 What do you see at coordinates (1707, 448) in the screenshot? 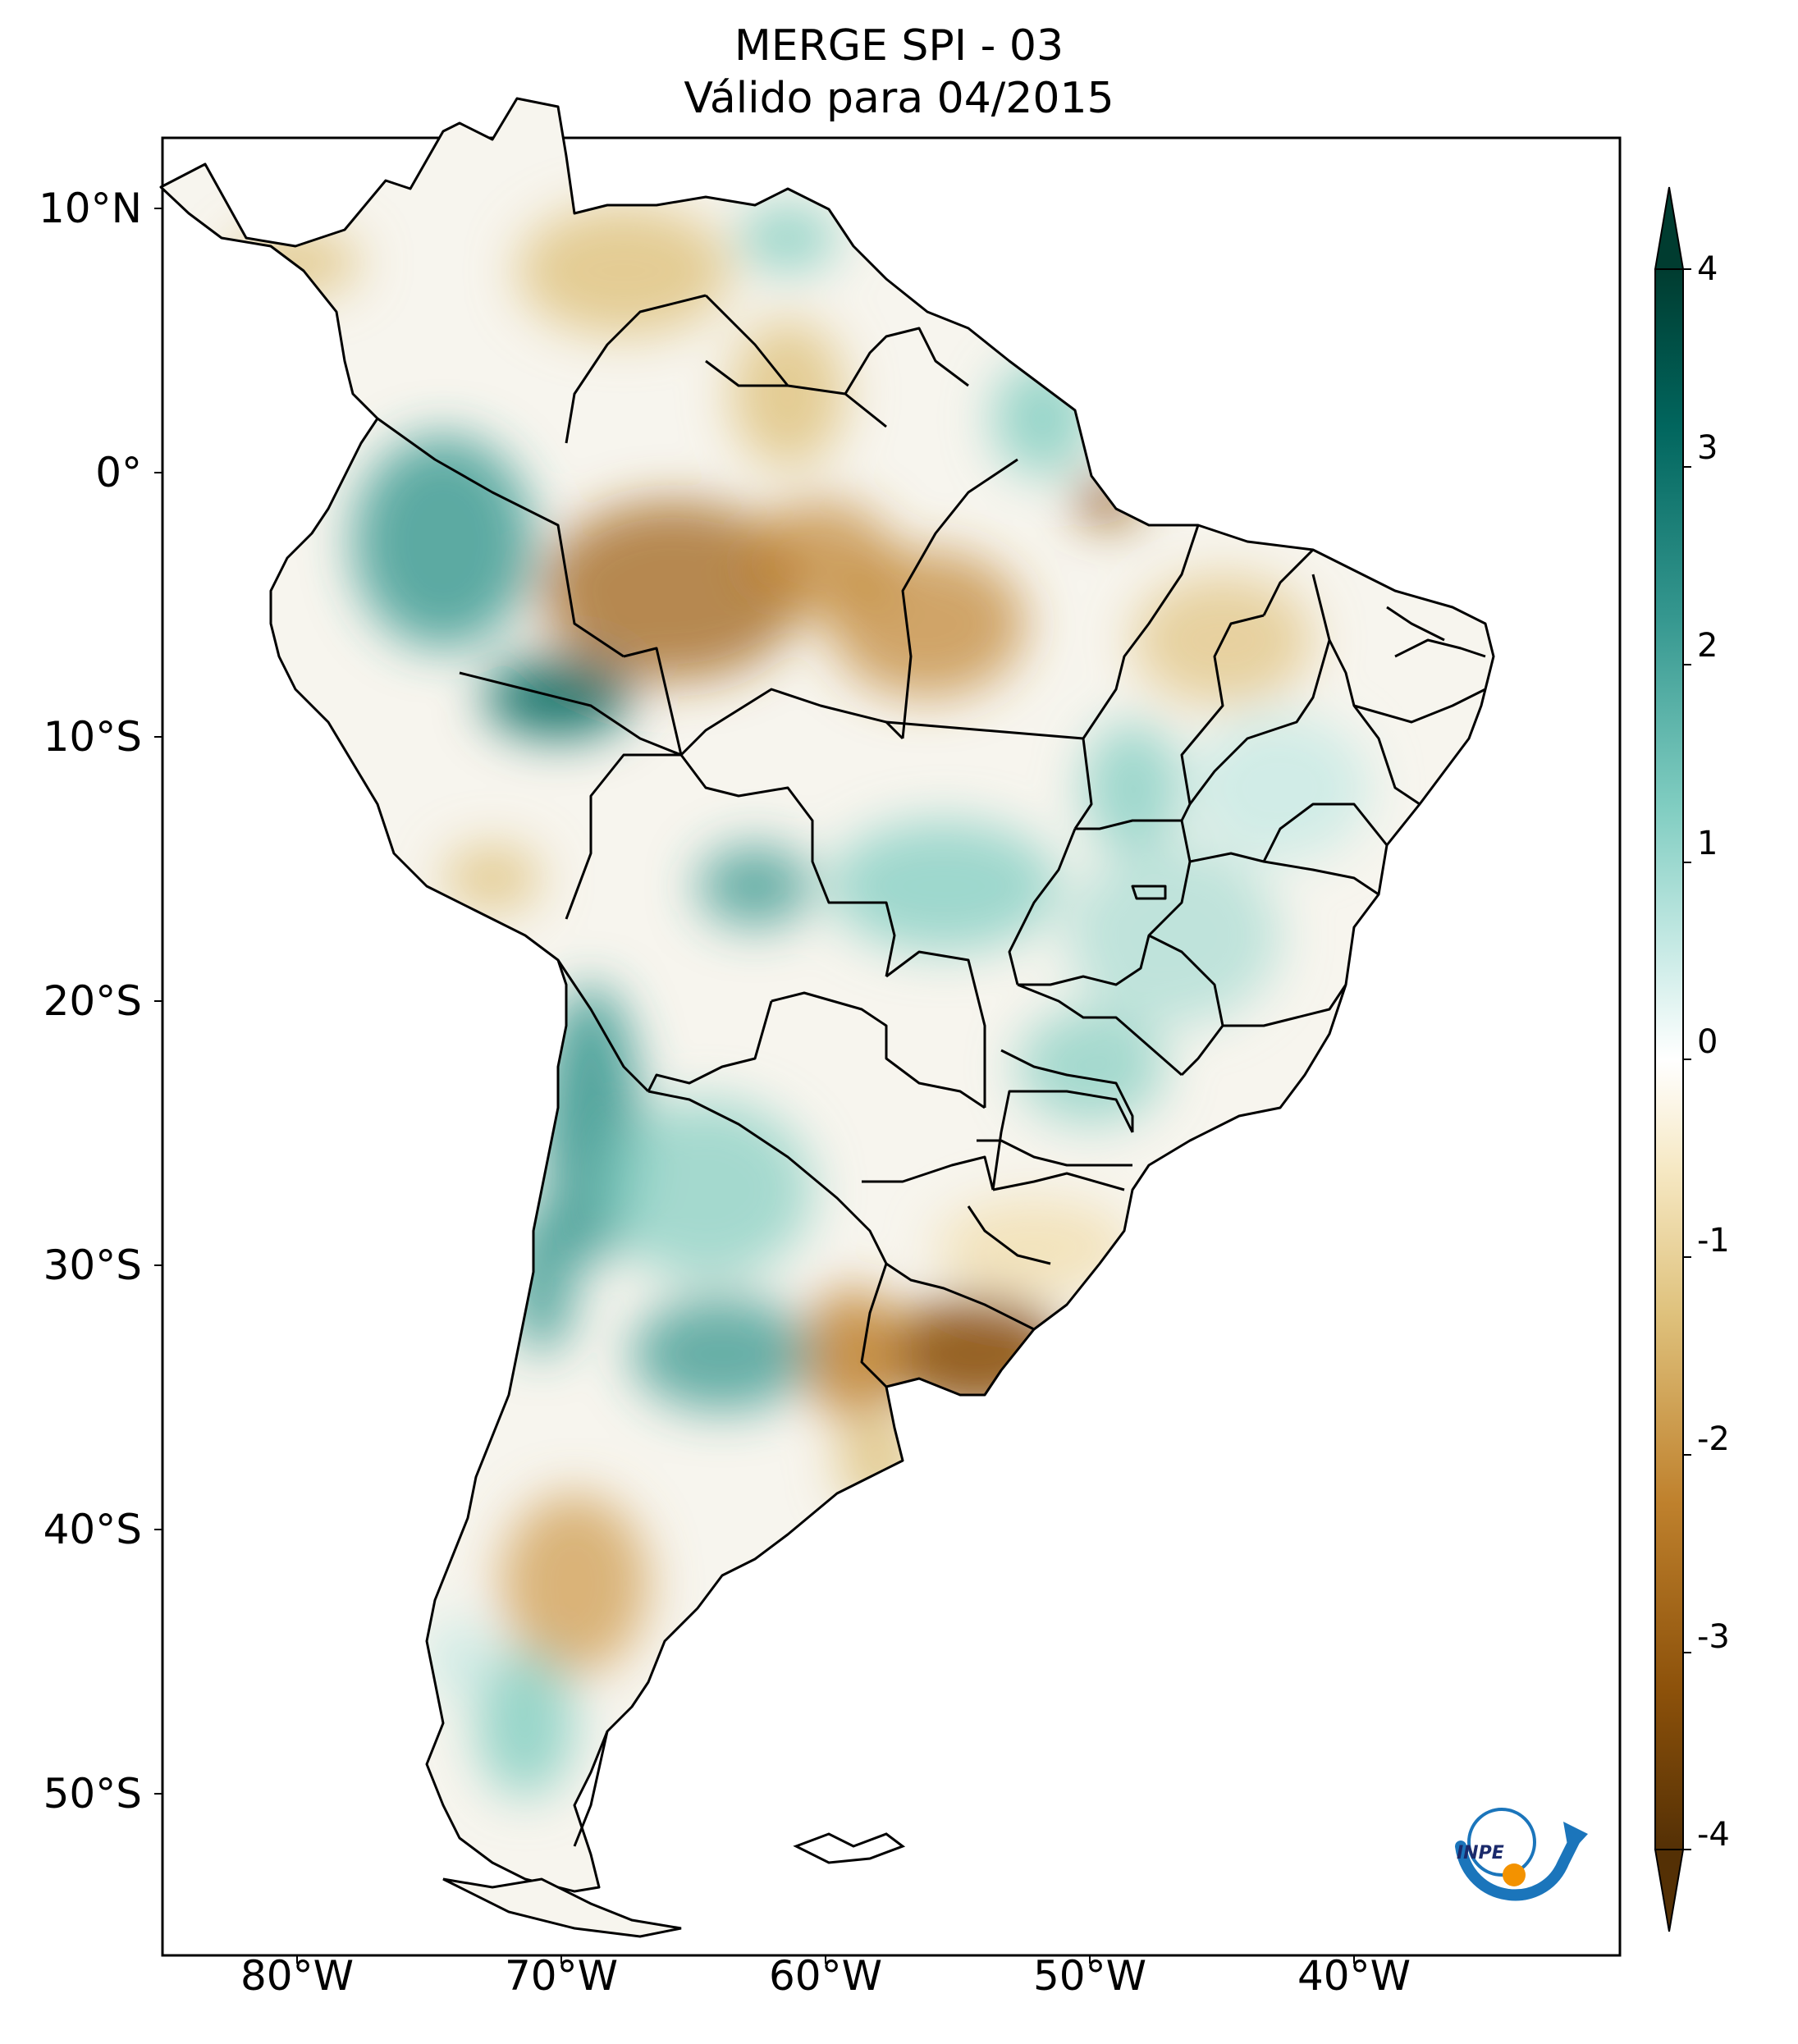
I see `colorbar-tick-3: 3` at bounding box center [1707, 448].